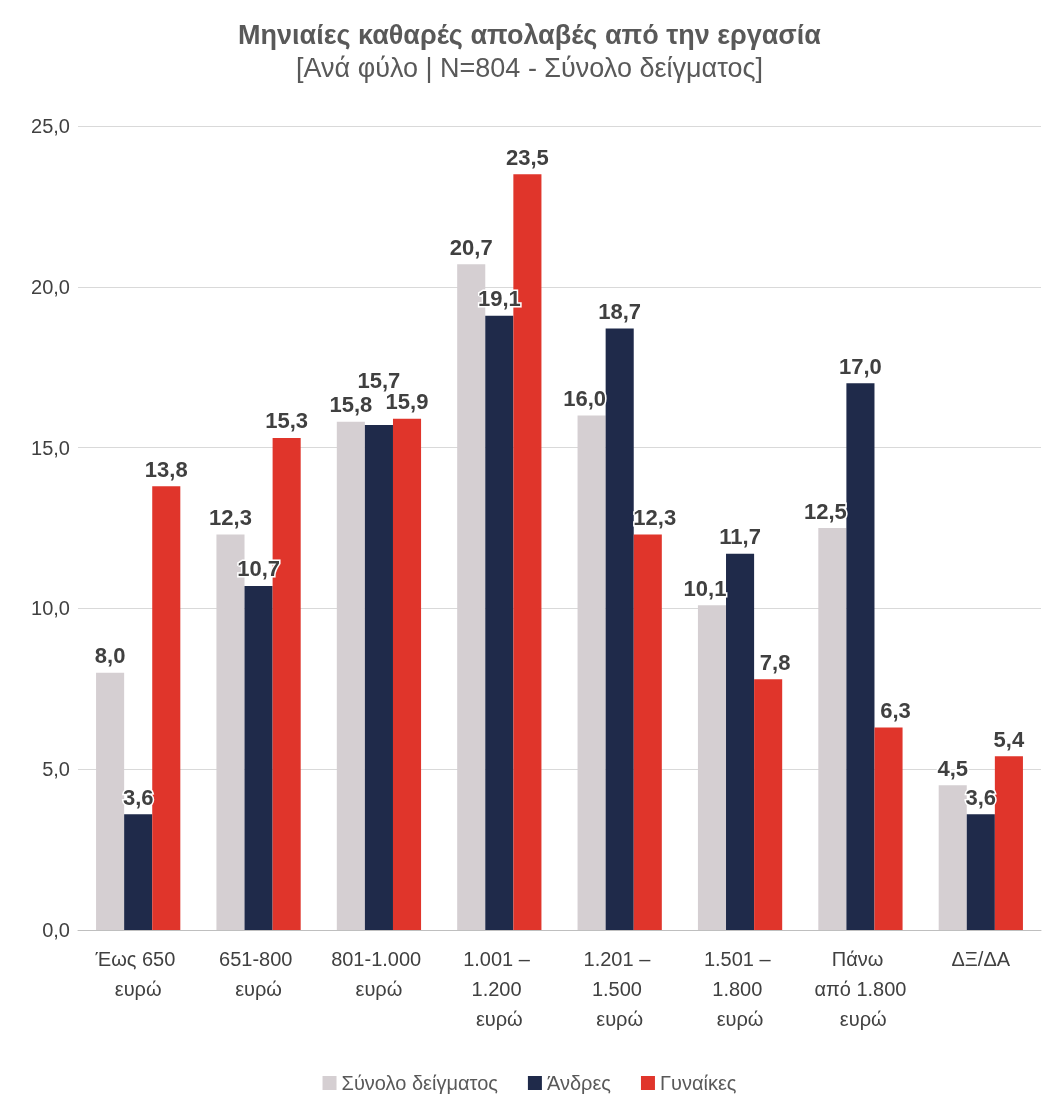 Image resolution: width=1059 pixels, height=1106 pixels. What do you see at coordinates (529, 67) in the screenshot?
I see `chart-subtitle: [Ανά φύλο | N=804 - Σύνολο δείγματος]` at bounding box center [529, 67].